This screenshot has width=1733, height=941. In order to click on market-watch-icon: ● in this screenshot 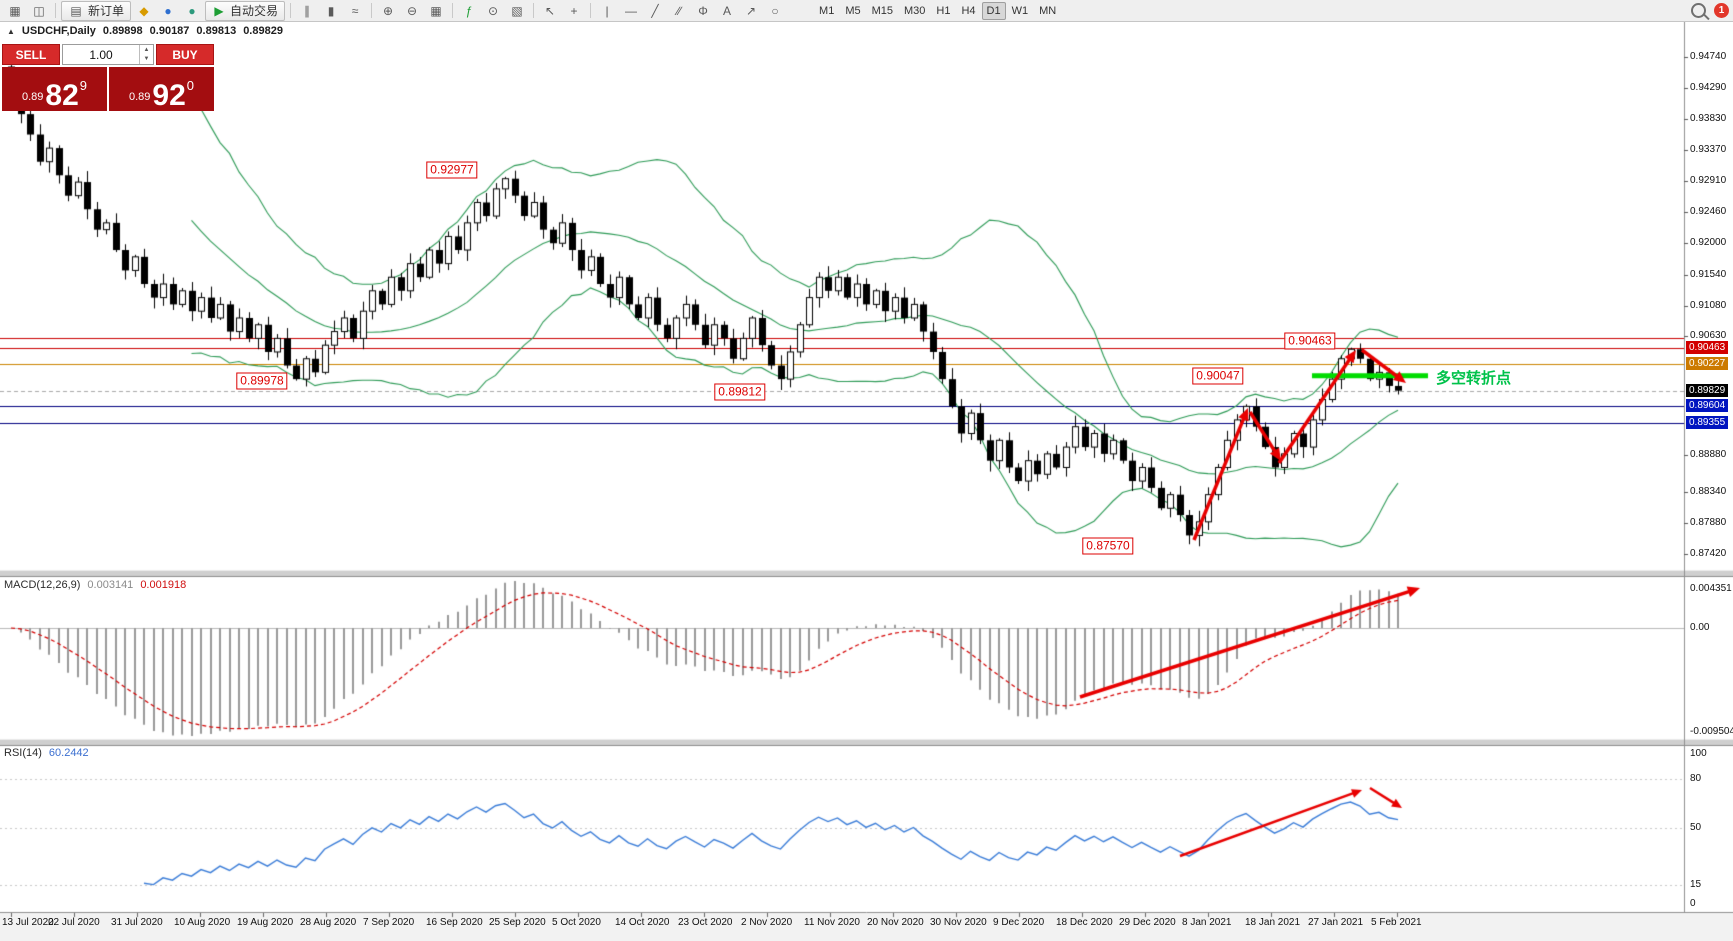, I will do `click(168, 10)`.